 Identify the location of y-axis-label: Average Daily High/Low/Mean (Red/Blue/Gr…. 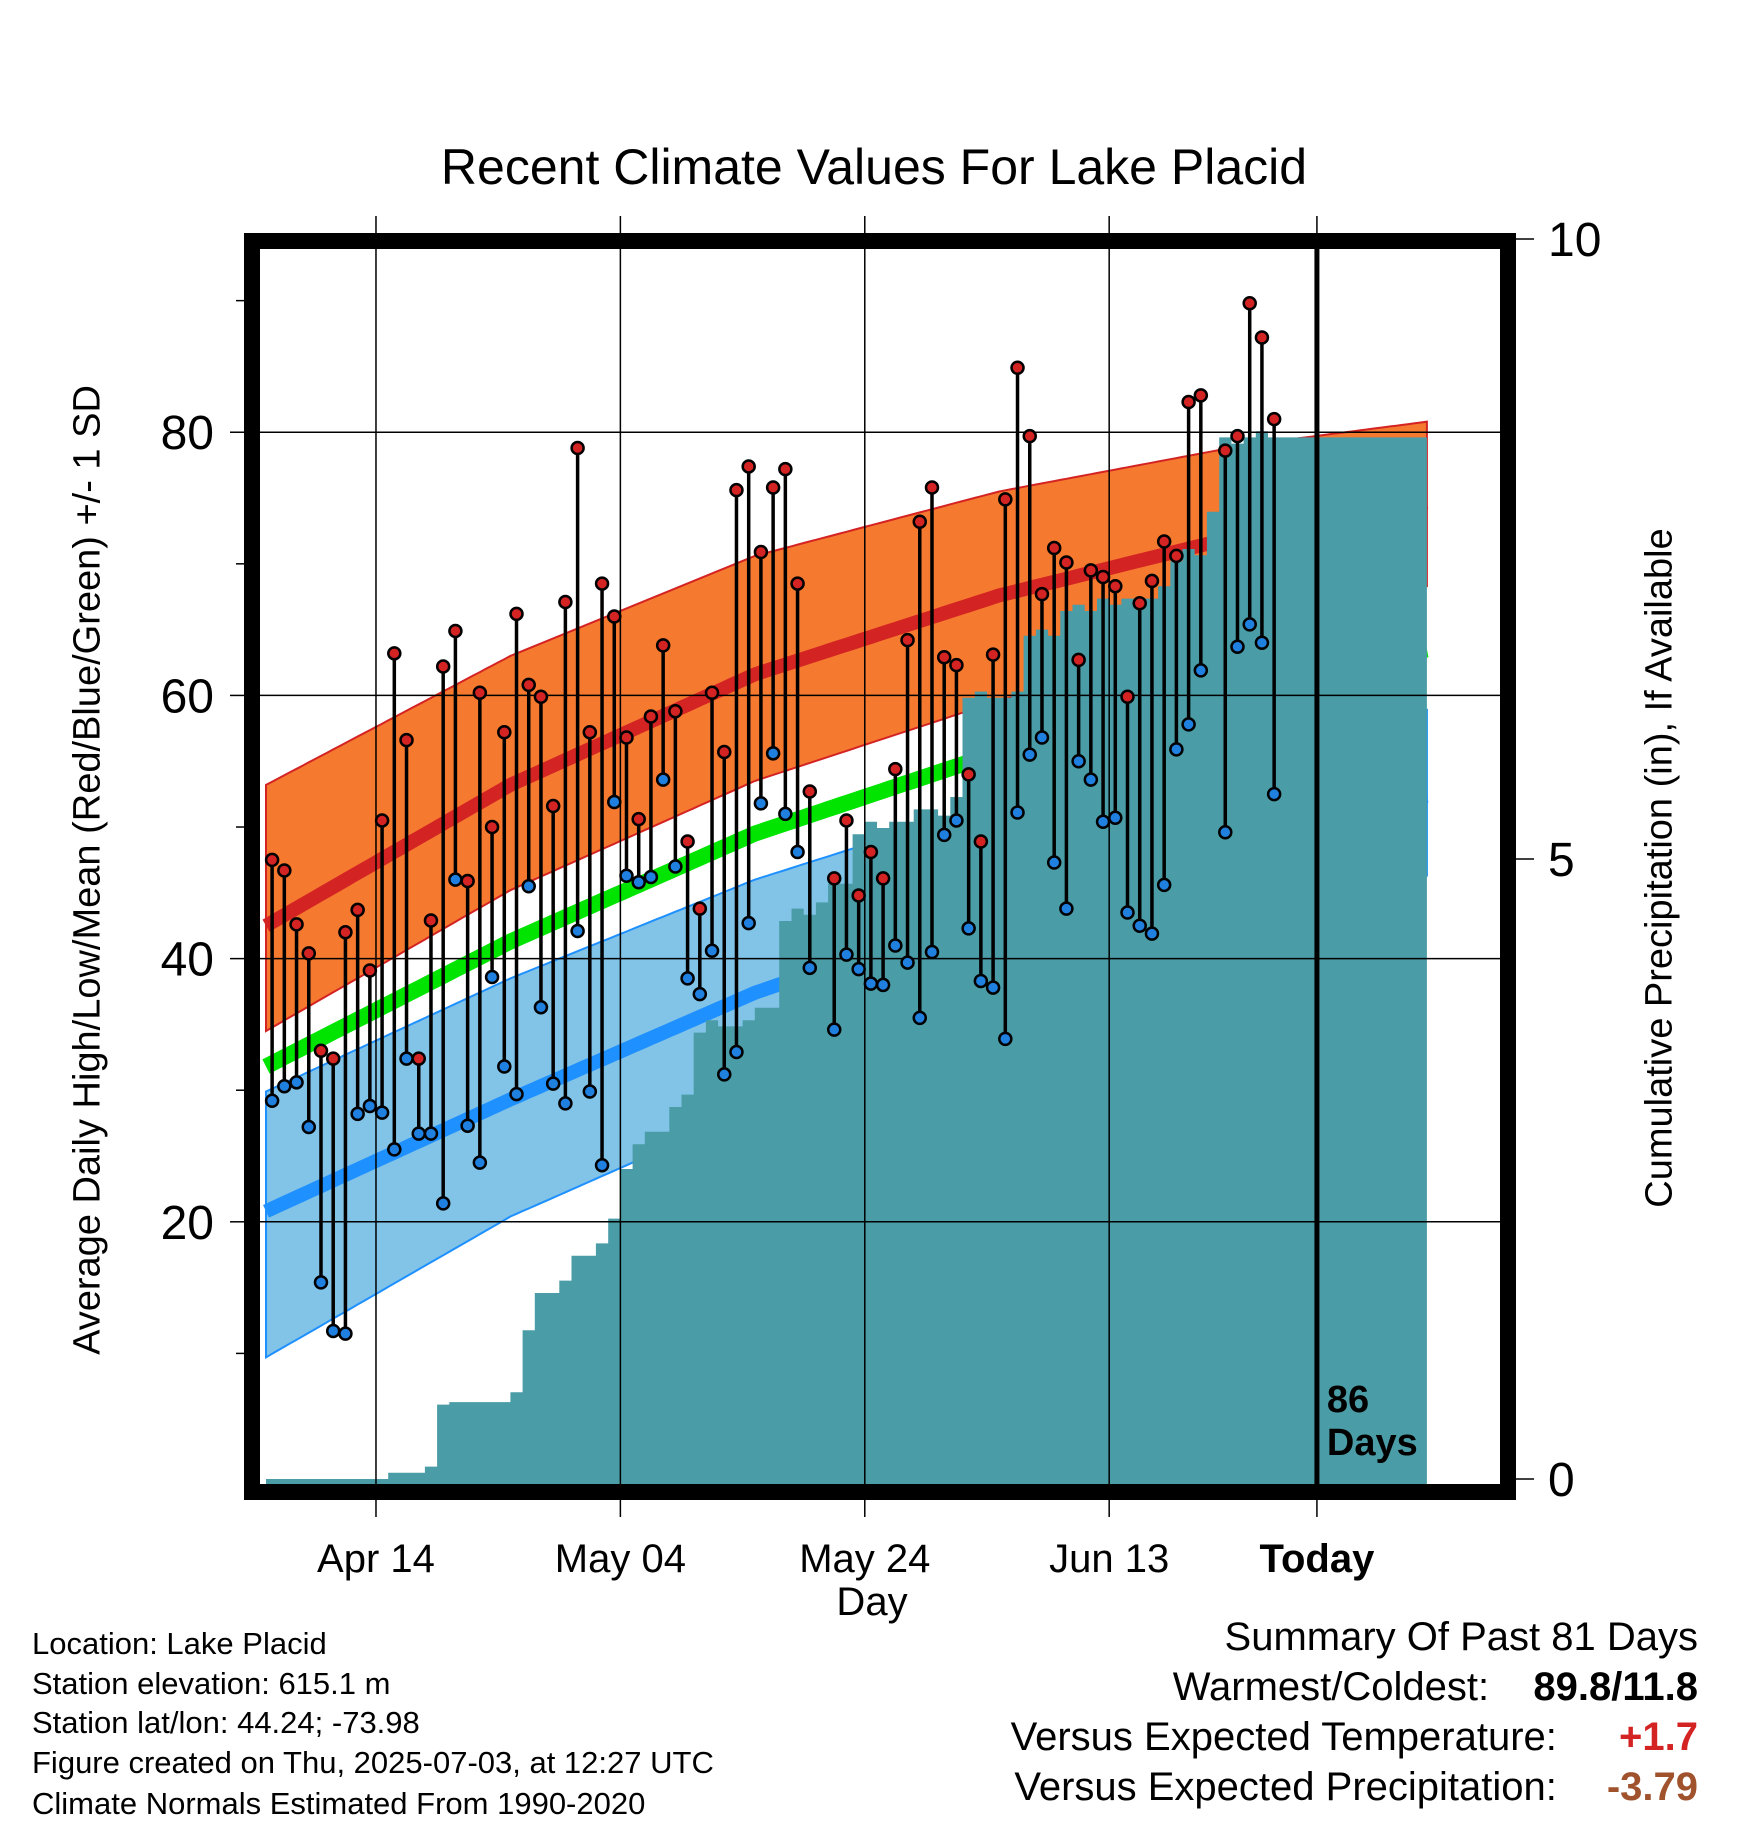
(87, 870).